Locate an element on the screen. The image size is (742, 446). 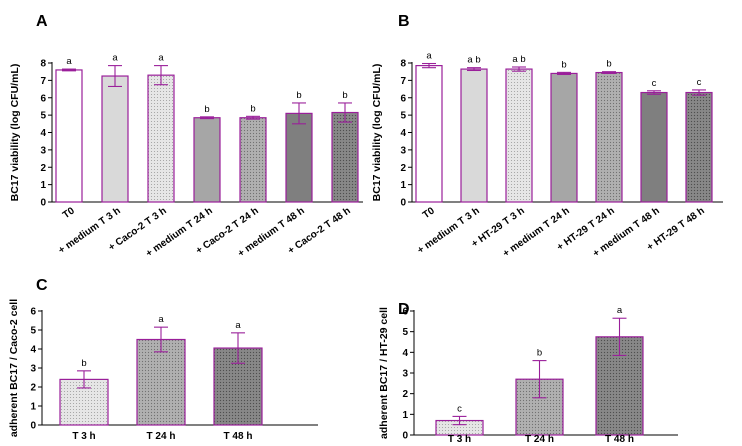
panel-label: A is located at coordinates (42, 21).